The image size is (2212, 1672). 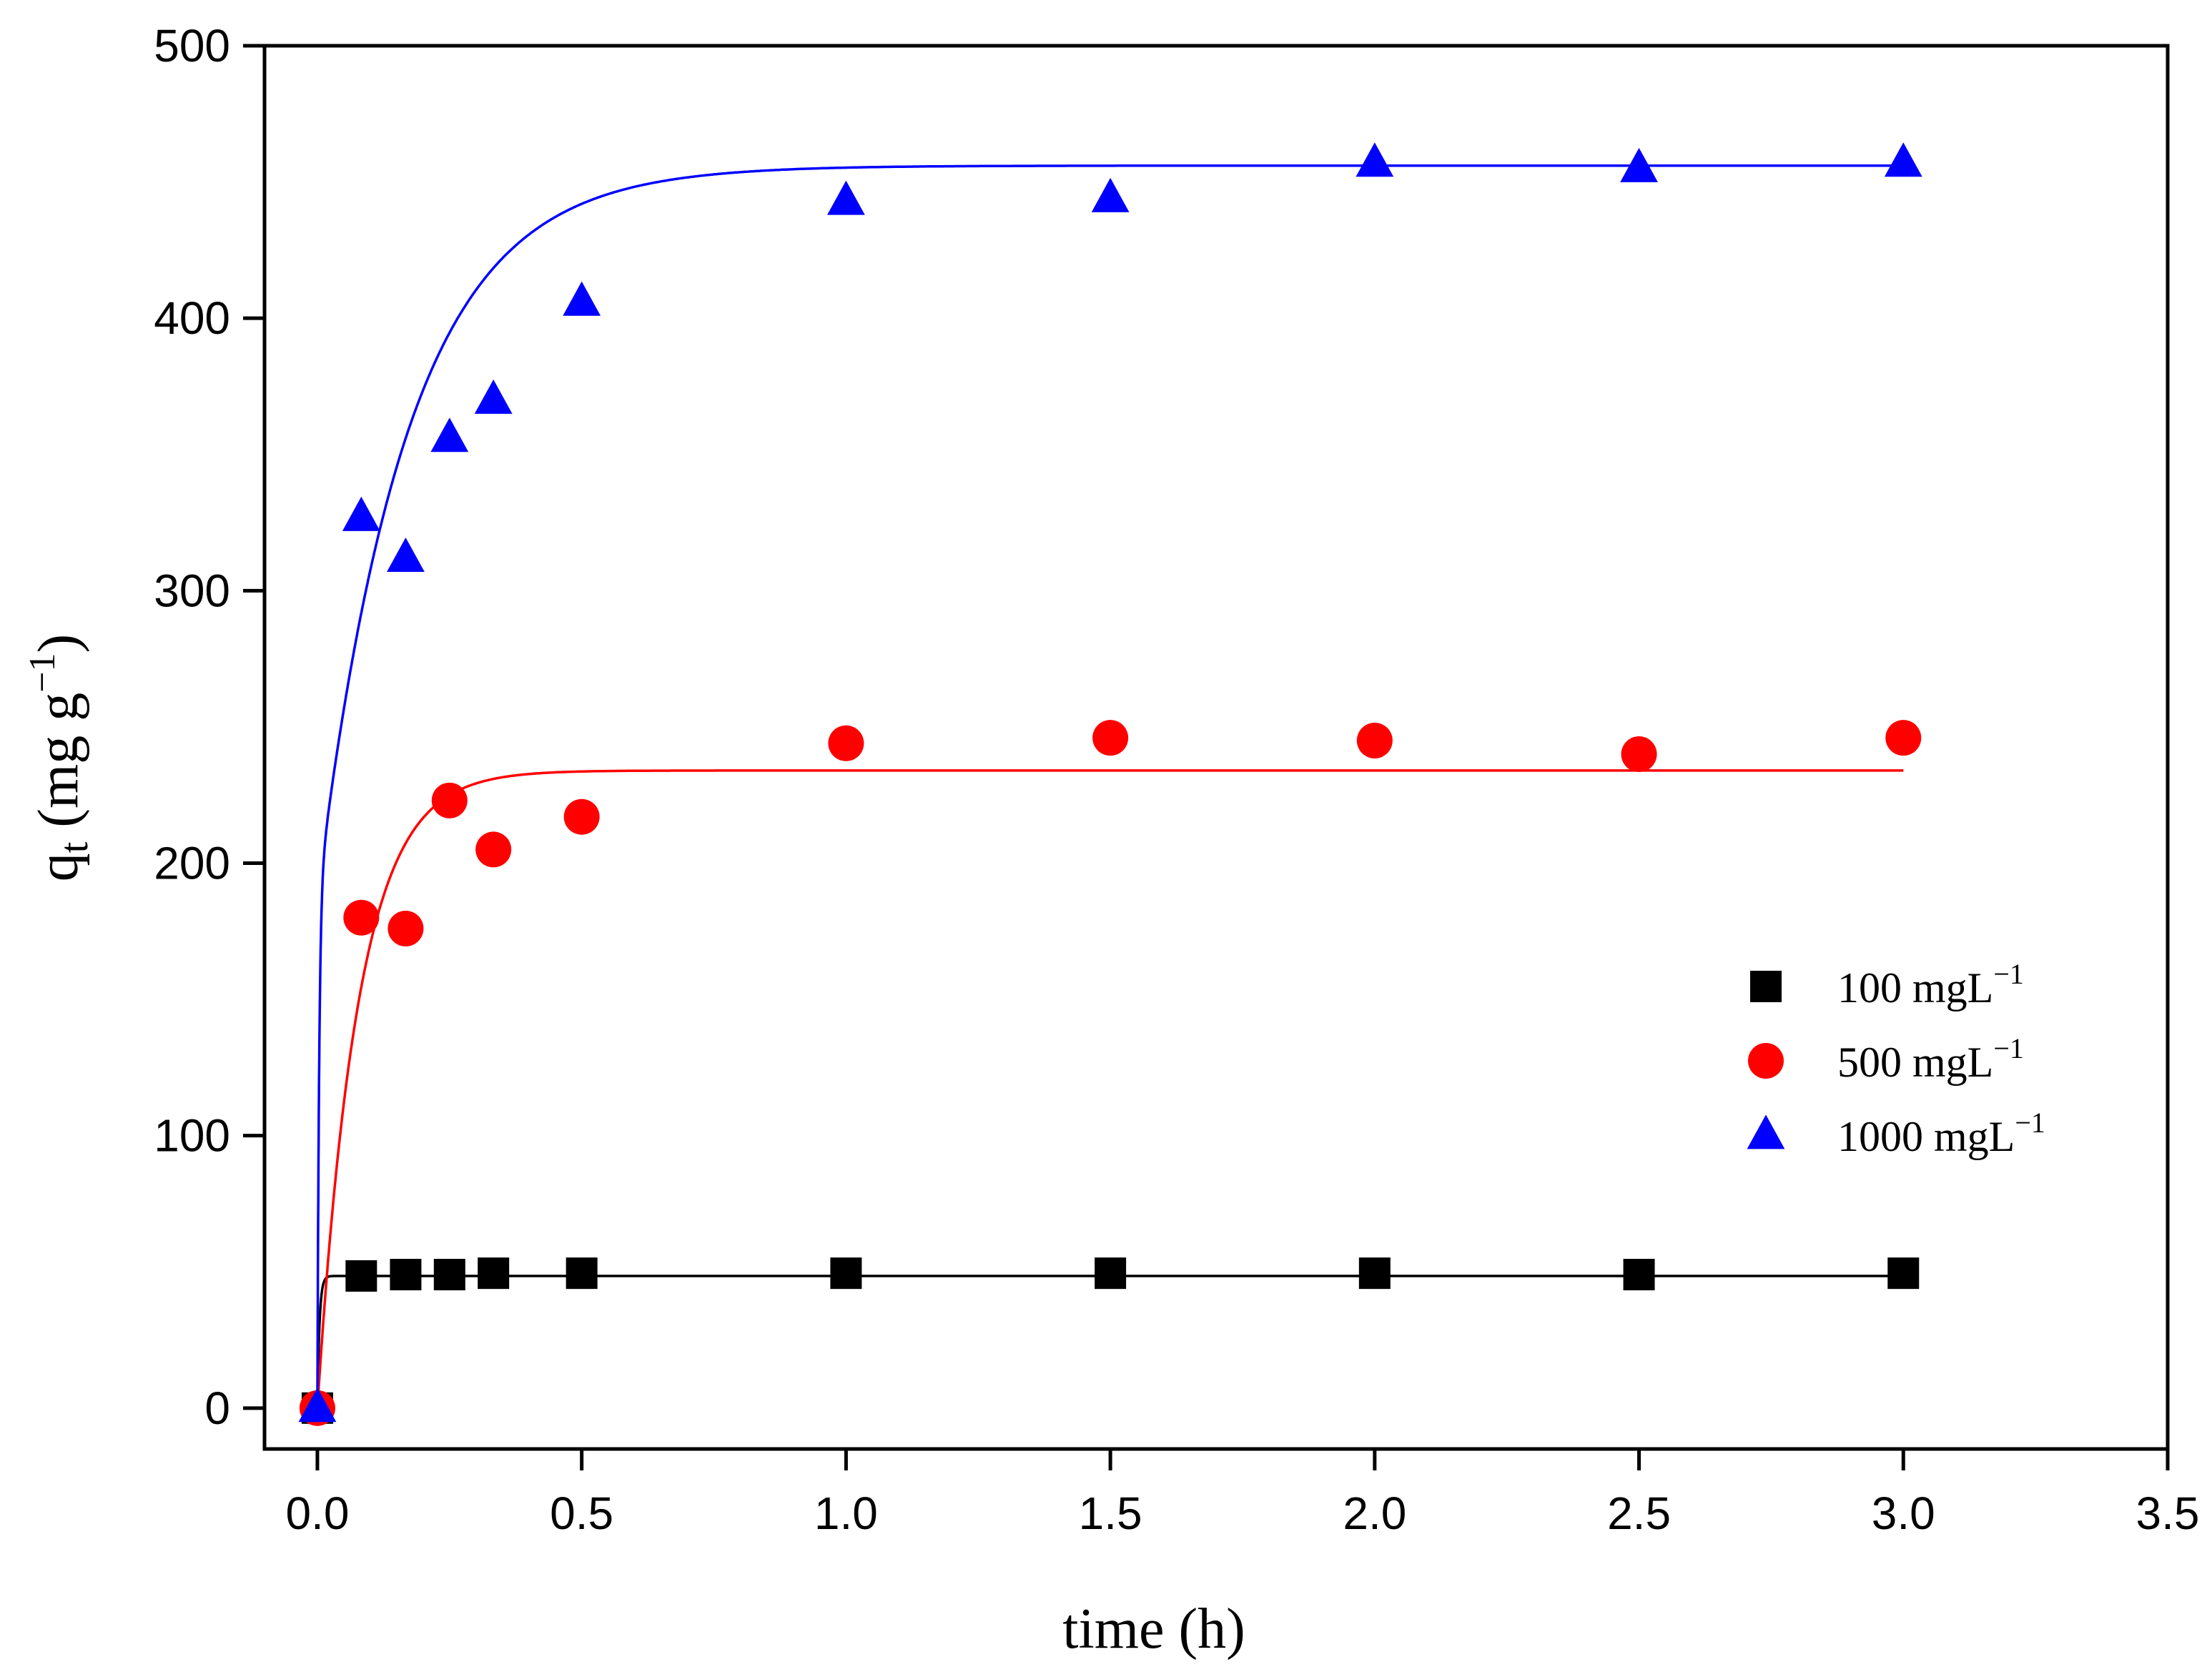 What do you see at coordinates (317, 1513) in the screenshot?
I see `x-tick-label: 0.0` at bounding box center [317, 1513].